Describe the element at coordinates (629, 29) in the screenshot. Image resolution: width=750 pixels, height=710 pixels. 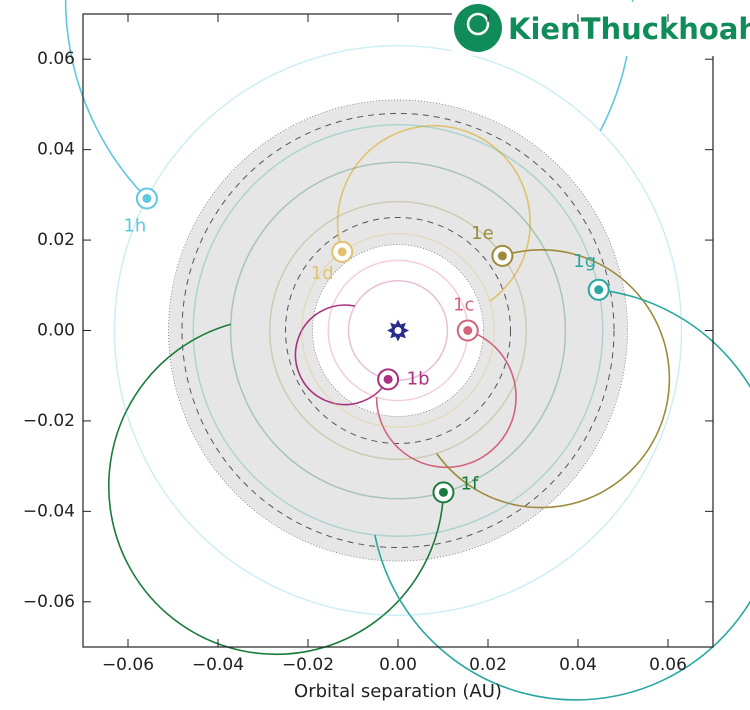
I see `watermark: KienThuckhoahoc.org` at that location.